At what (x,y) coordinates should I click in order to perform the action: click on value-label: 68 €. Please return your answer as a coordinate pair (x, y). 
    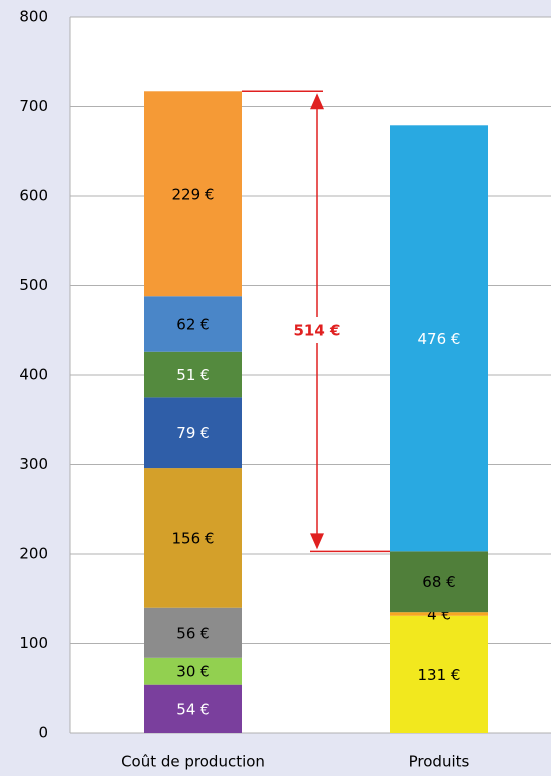
    Looking at the image, I should click on (438, 582).